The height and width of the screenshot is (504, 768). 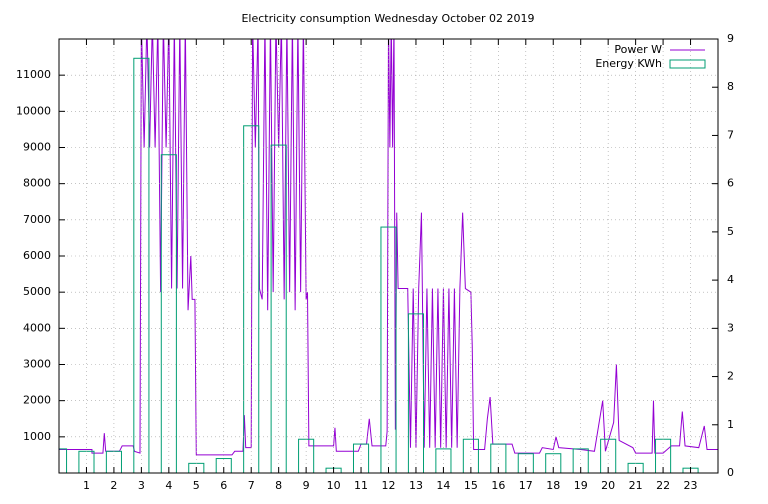 I want to click on y-tick-label: 10000, so click(x=33, y=110).